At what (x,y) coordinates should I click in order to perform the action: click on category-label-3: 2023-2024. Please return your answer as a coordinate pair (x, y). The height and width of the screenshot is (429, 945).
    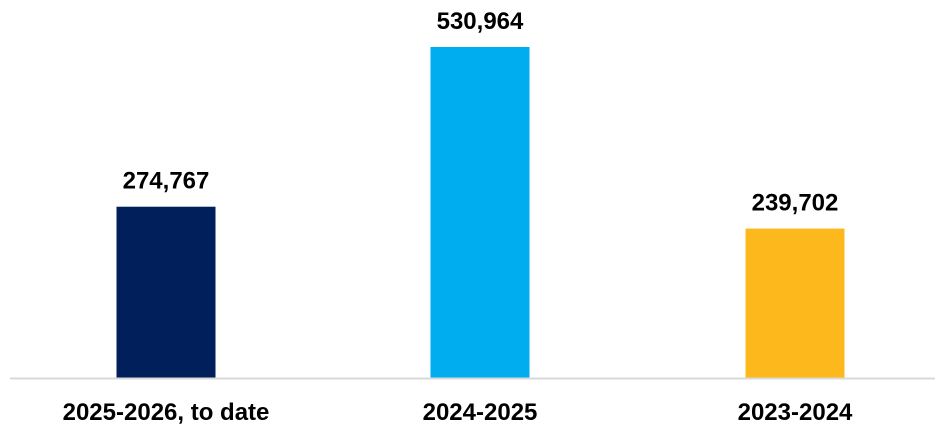
    Looking at the image, I should click on (795, 412).